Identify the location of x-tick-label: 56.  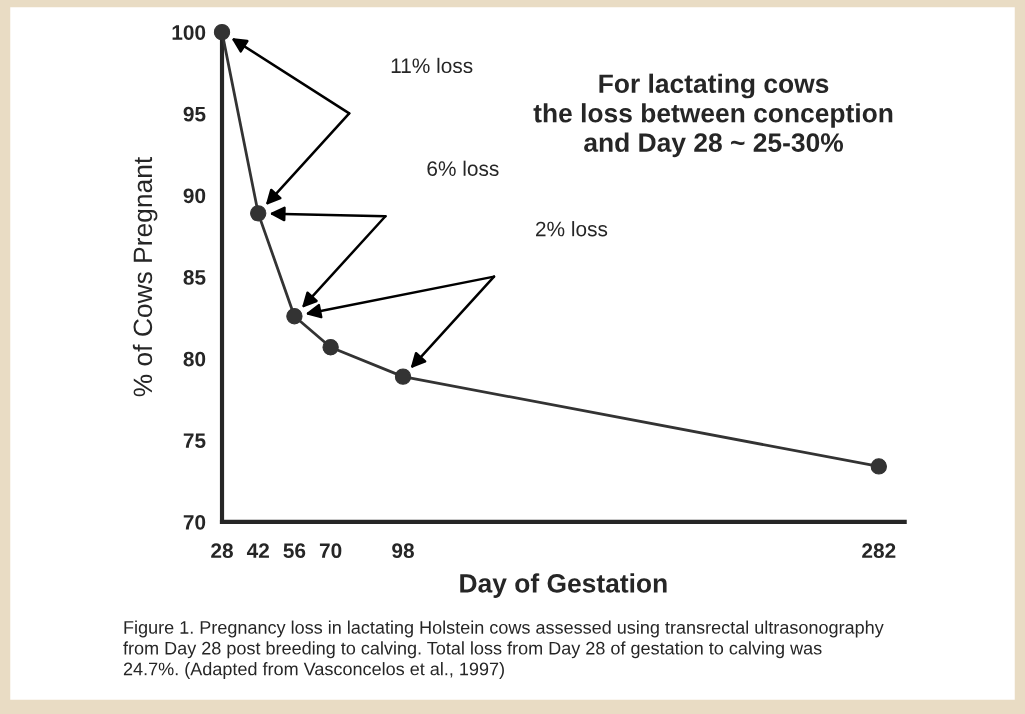
(294, 551).